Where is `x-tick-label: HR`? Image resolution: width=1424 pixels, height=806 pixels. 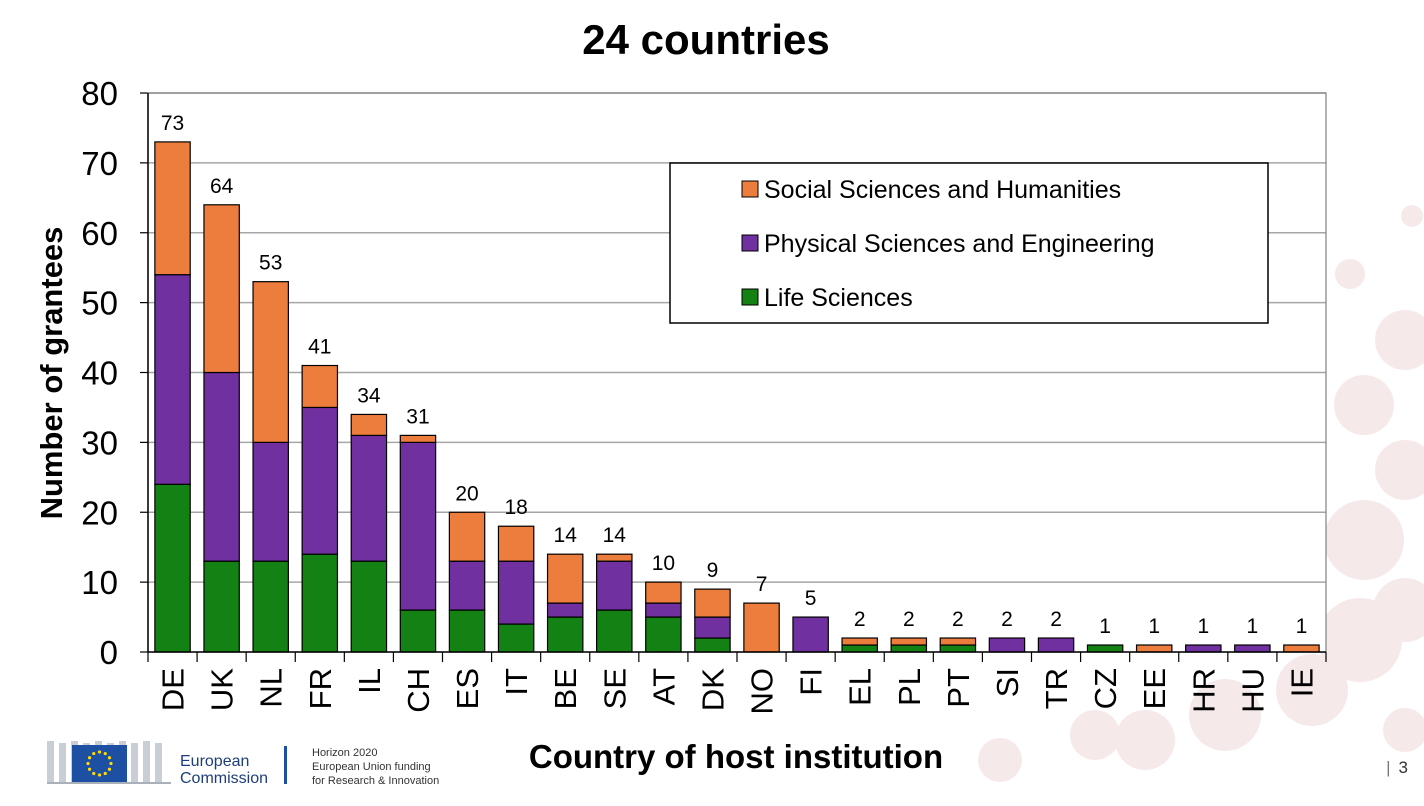 x-tick-label: HR is located at coordinates (1203, 690).